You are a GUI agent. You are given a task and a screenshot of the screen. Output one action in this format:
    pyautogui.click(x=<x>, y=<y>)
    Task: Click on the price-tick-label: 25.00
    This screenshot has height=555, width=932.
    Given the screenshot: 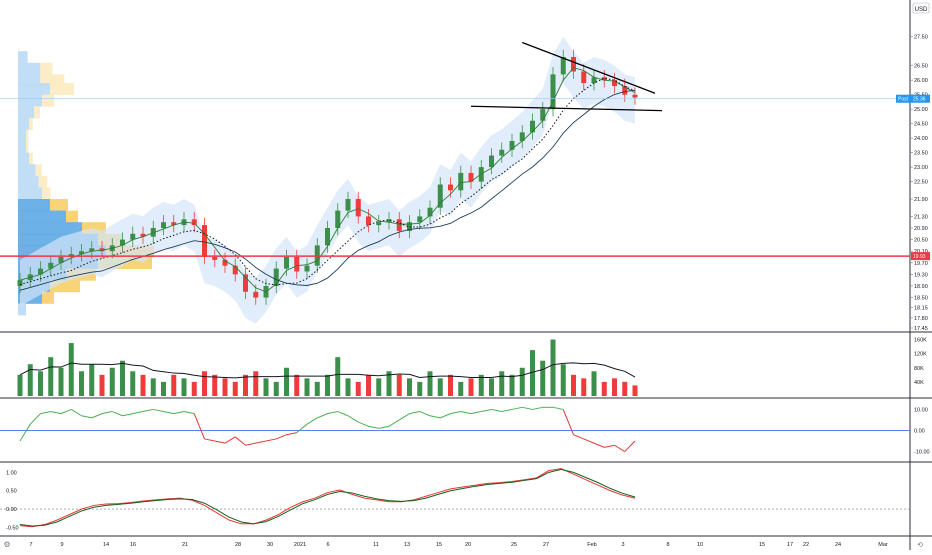 What is the action you would take?
    pyautogui.click(x=921, y=110)
    